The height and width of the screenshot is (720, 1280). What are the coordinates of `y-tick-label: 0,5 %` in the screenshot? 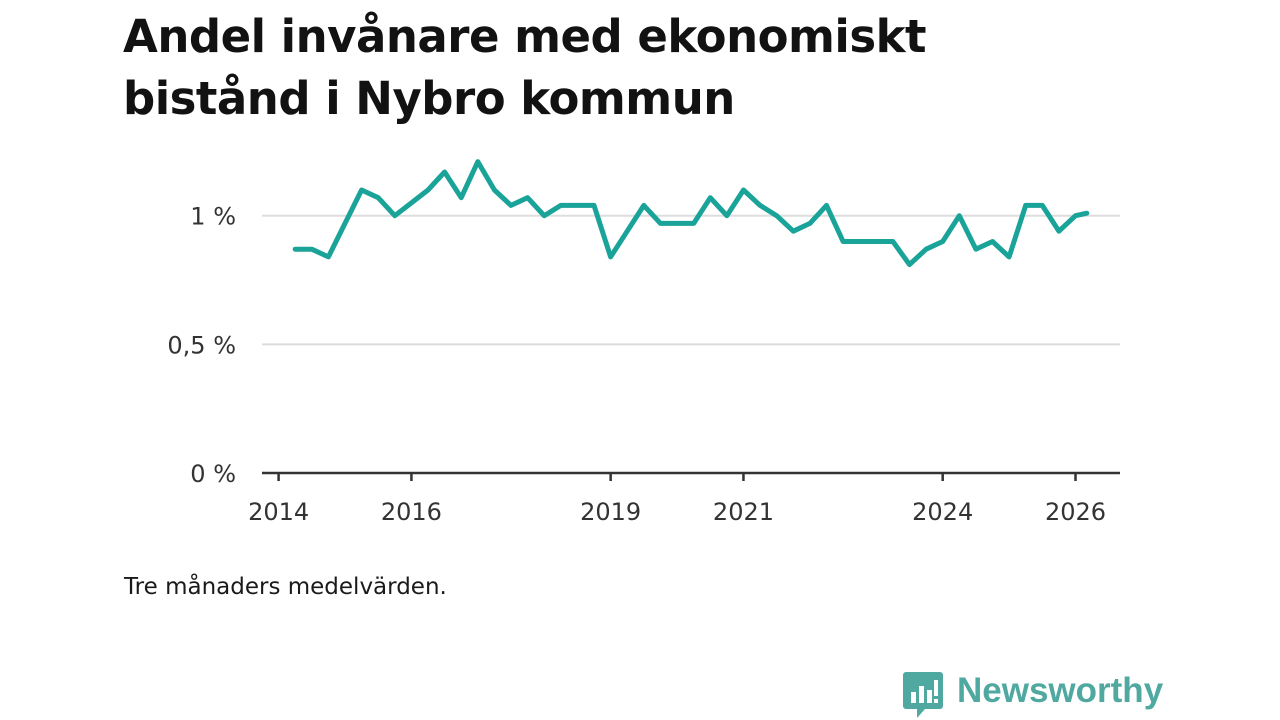 It's located at (201, 345).